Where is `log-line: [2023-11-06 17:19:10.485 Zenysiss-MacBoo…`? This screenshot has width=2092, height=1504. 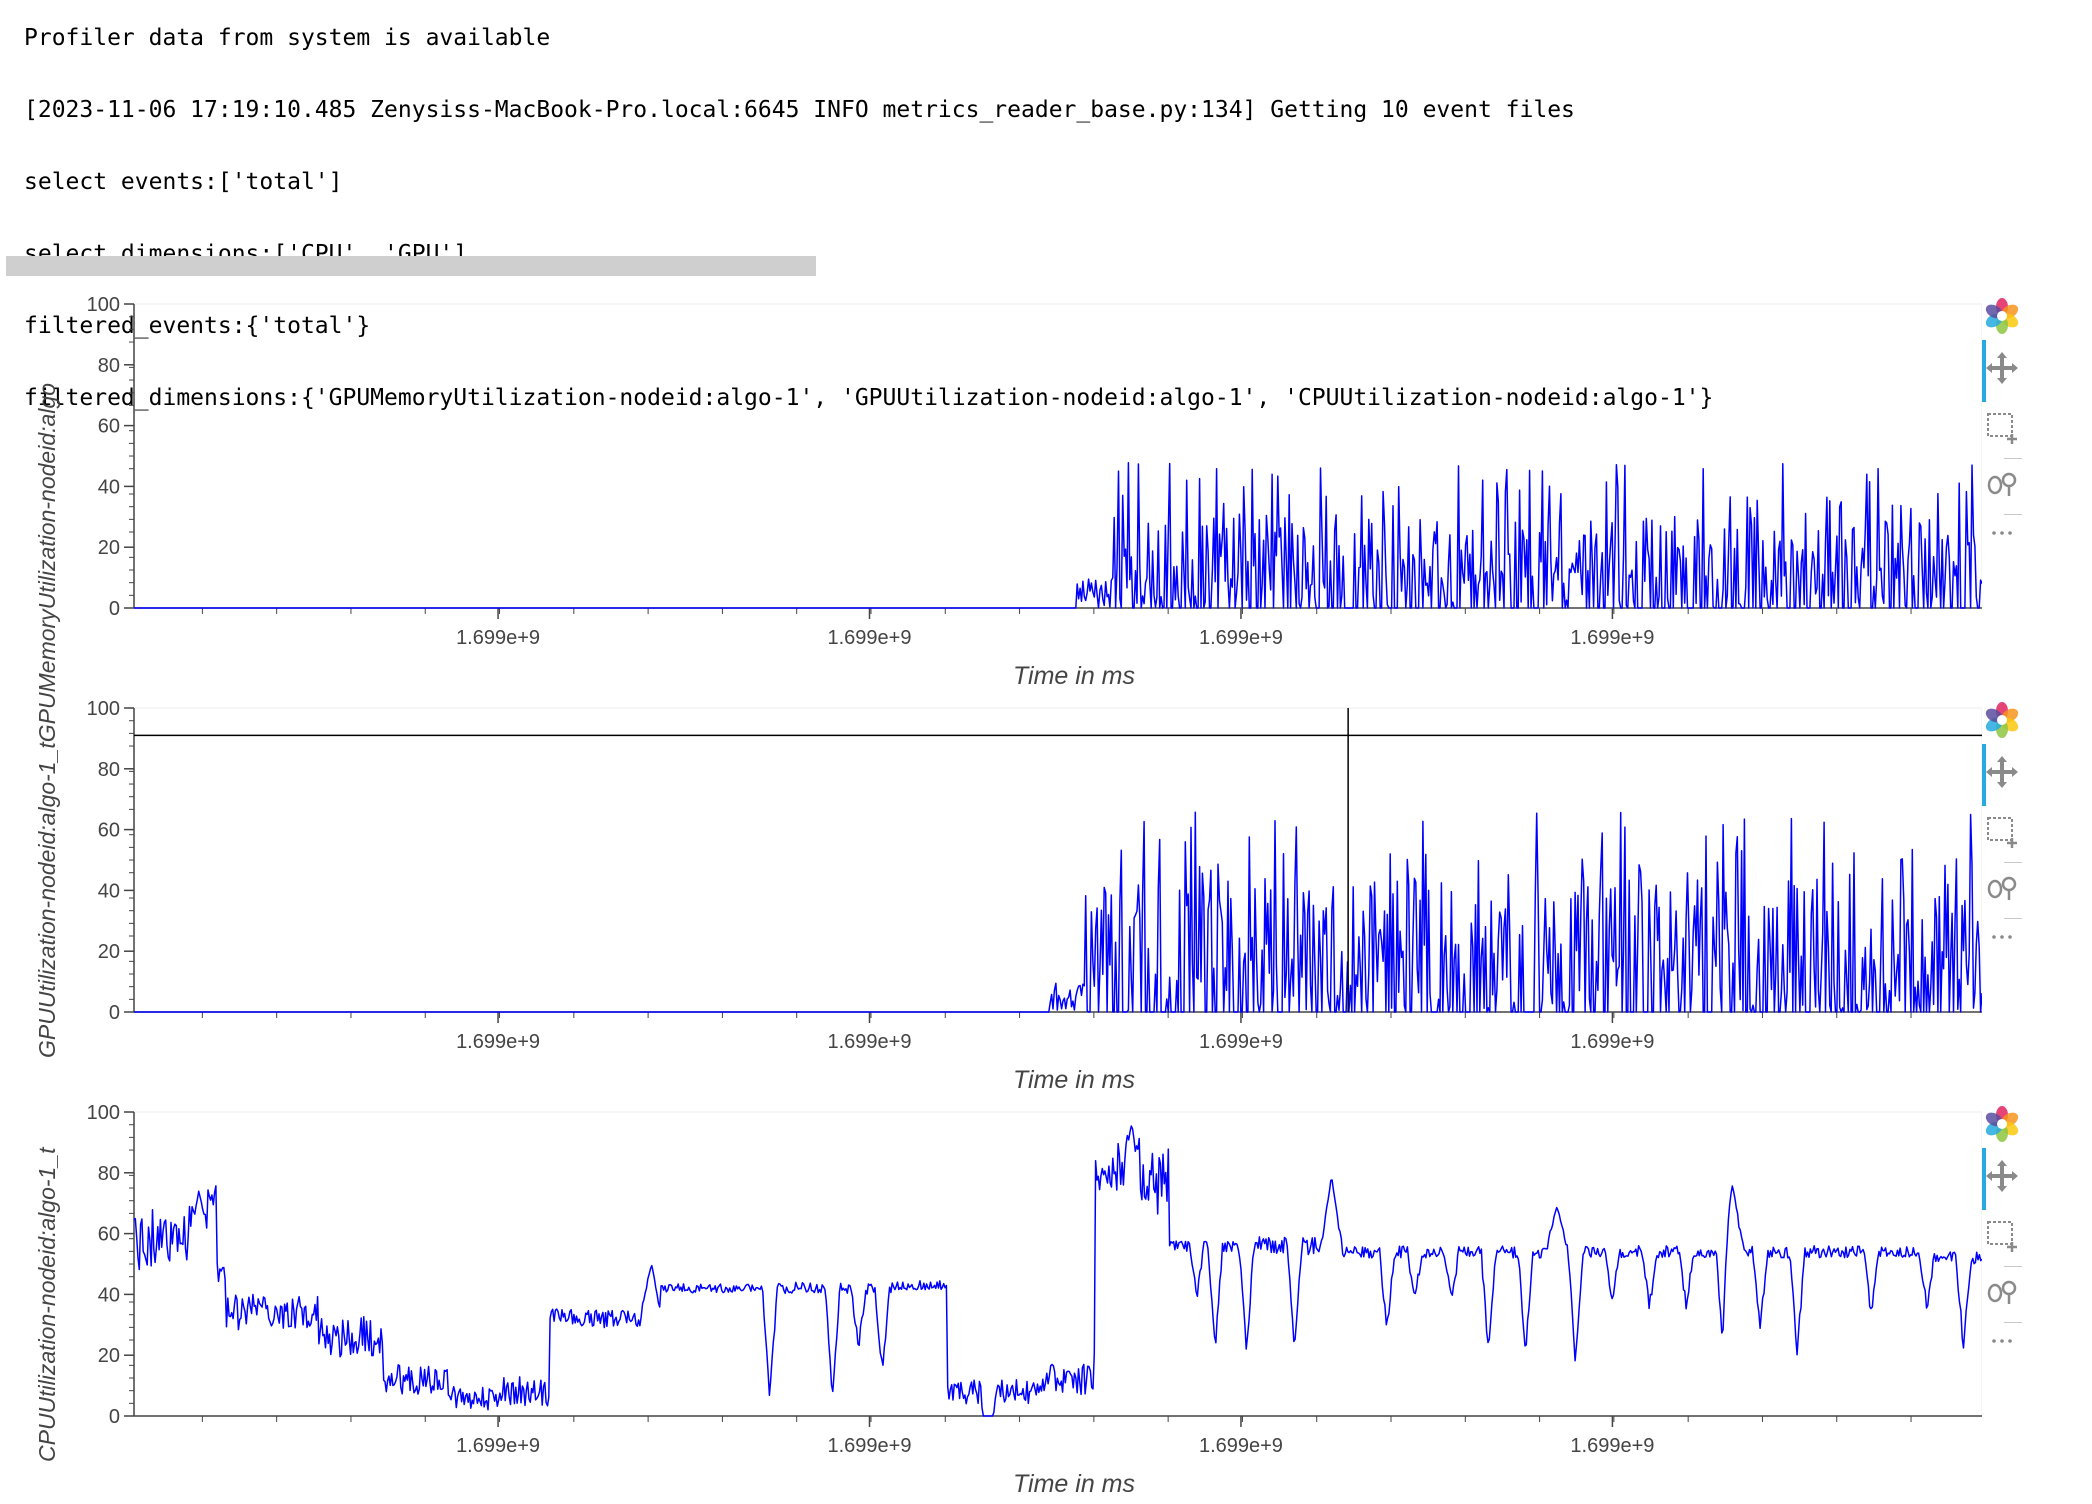 log-line: [2023-11-06 17:19:10.485 Zenysiss-MacBoo… is located at coordinates (799, 110).